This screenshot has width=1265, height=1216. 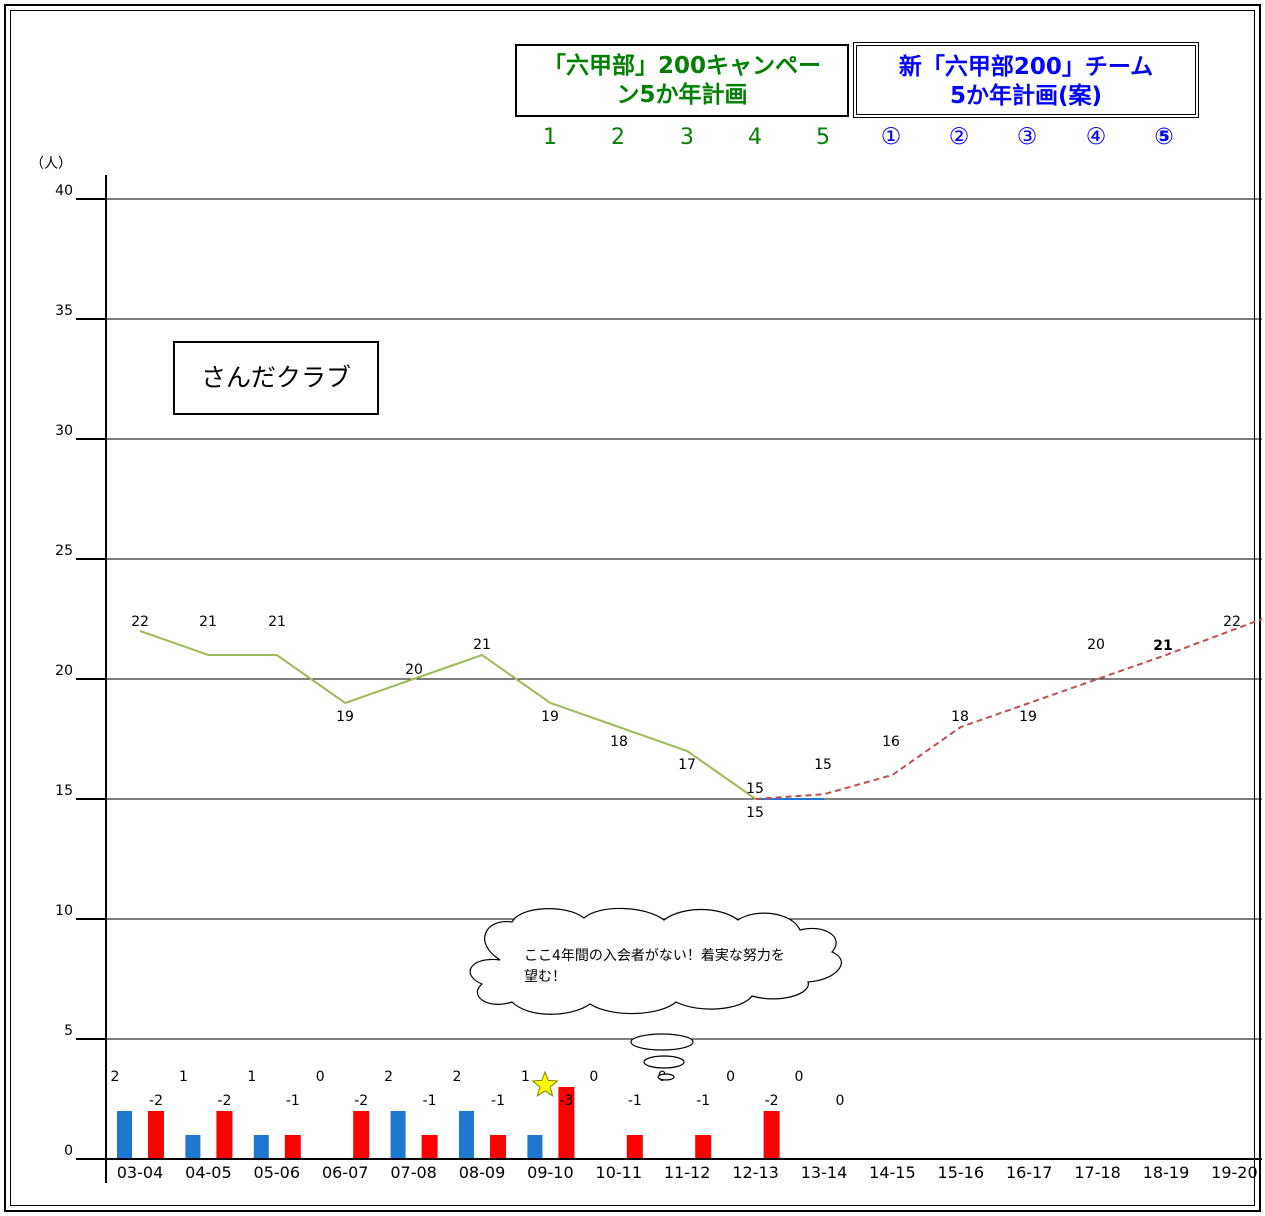 I want to click on left-value-label: 0, so click(x=840, y=1101).